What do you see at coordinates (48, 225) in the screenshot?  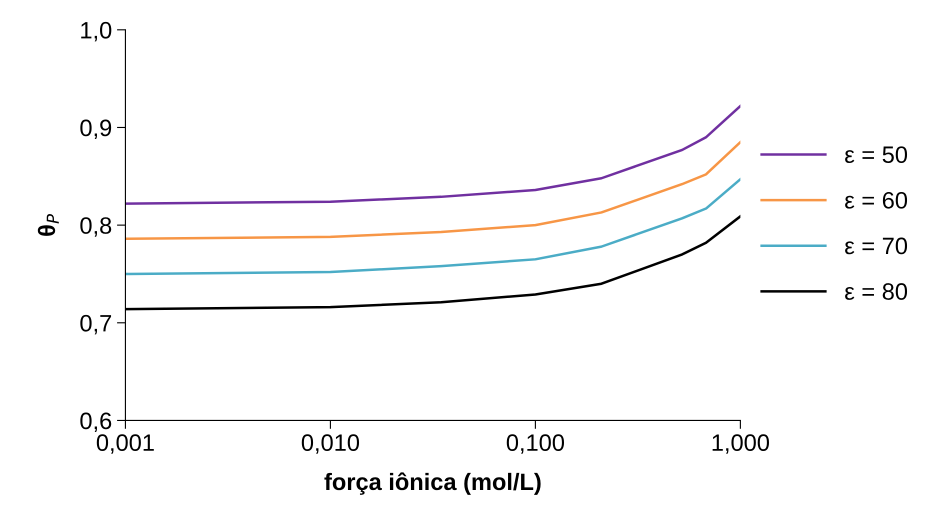 I see `y-axis-title: θ$_{P}$` at bounding box center [48, 225].